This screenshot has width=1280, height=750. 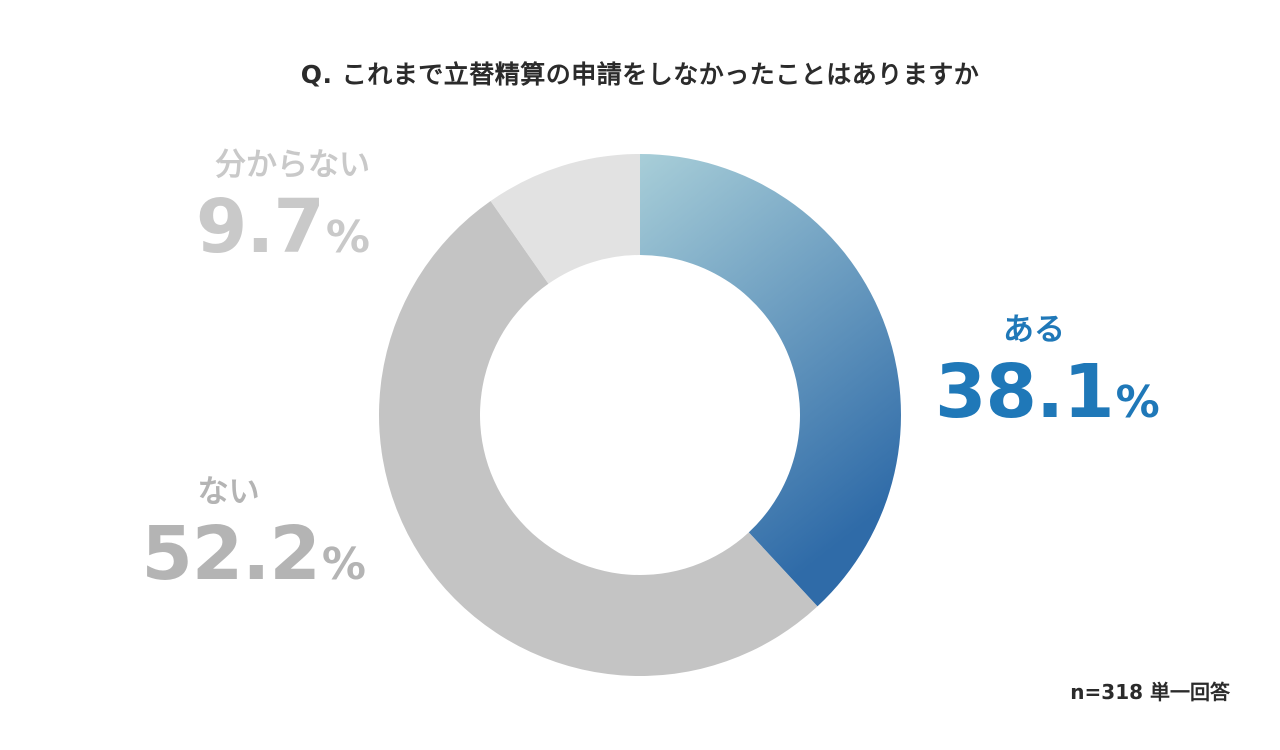 I want to click on slice-value-nai-unit: %, so click(x=343, y=564).